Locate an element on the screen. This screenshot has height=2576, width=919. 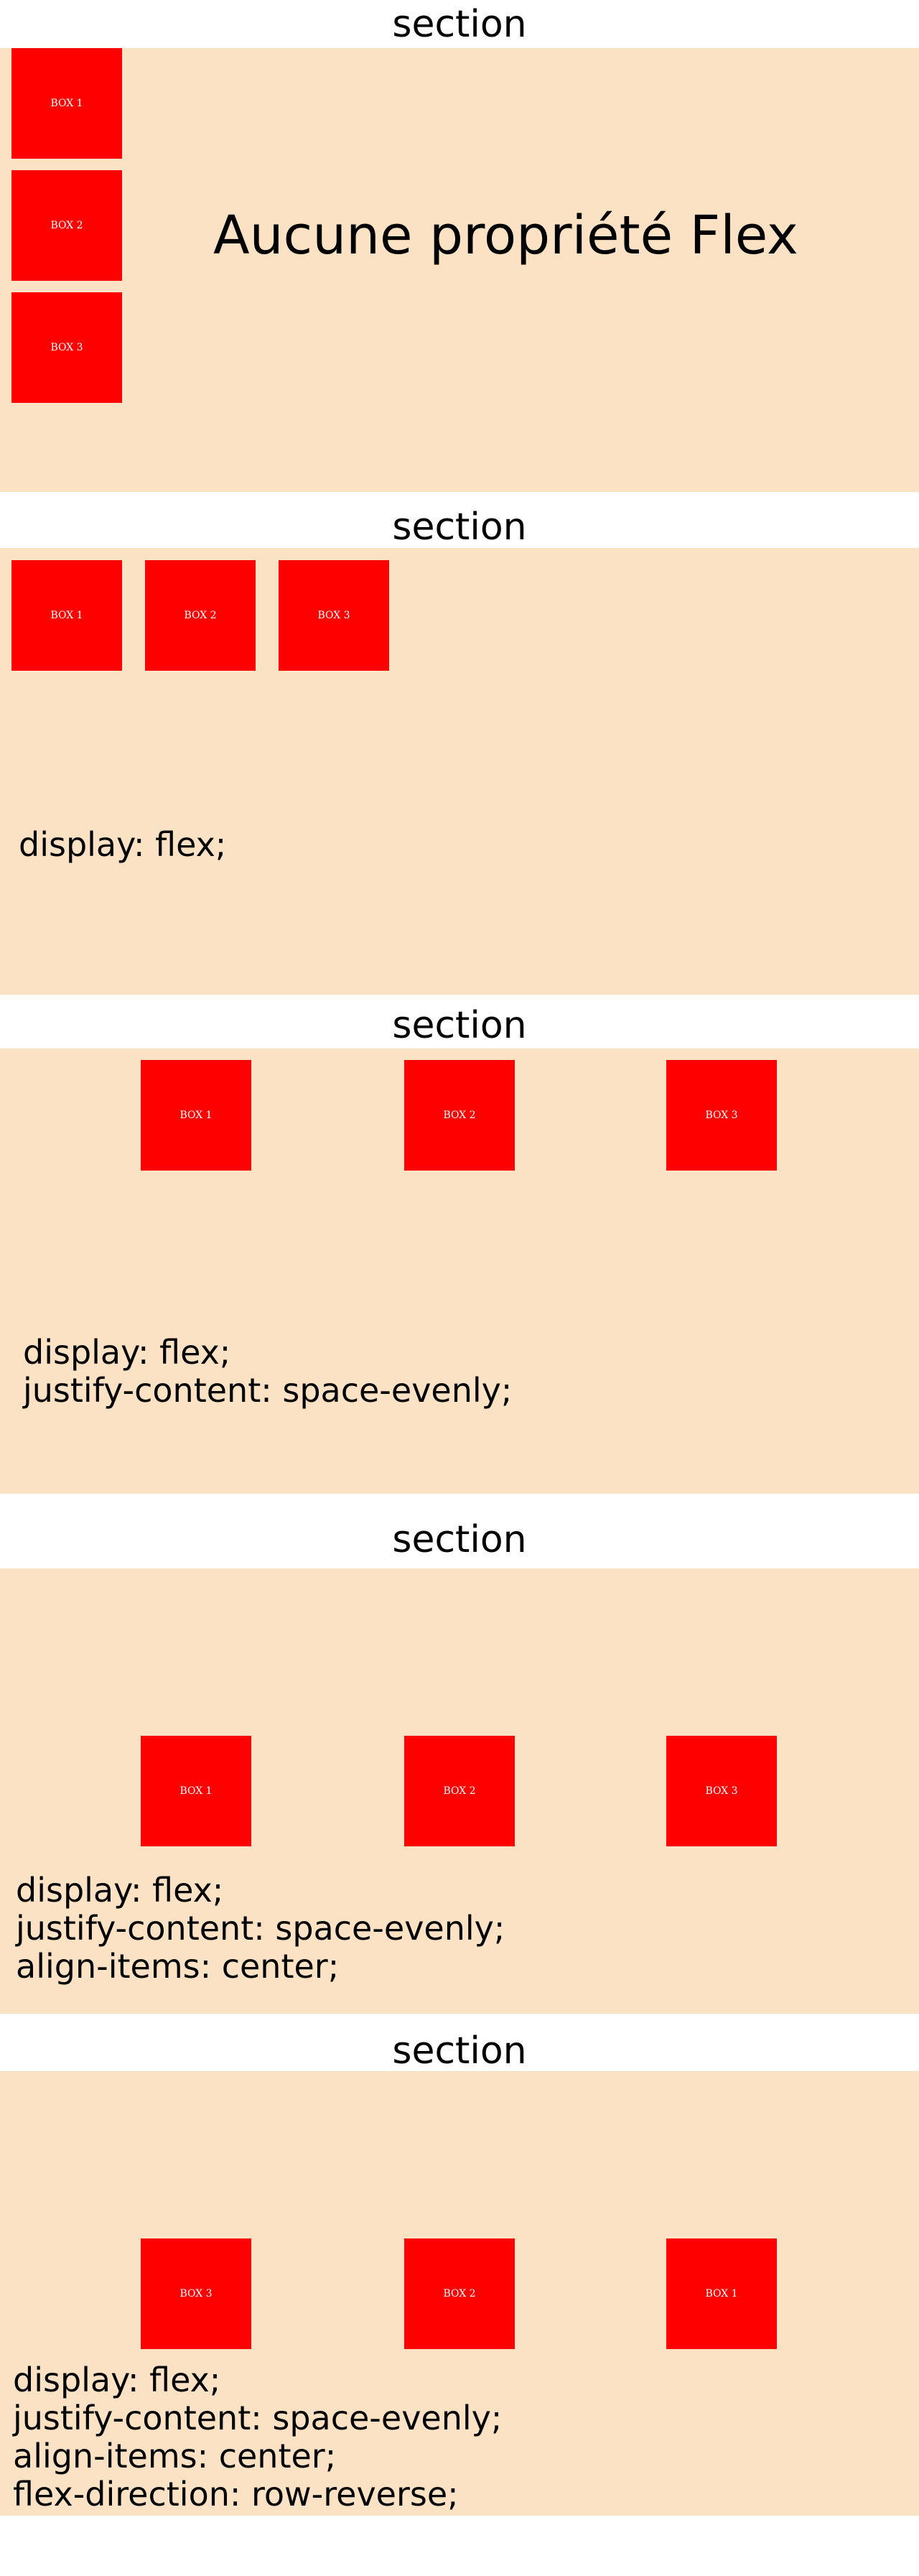
css-code-block: display: flex; is located at coordinates (123, 845).